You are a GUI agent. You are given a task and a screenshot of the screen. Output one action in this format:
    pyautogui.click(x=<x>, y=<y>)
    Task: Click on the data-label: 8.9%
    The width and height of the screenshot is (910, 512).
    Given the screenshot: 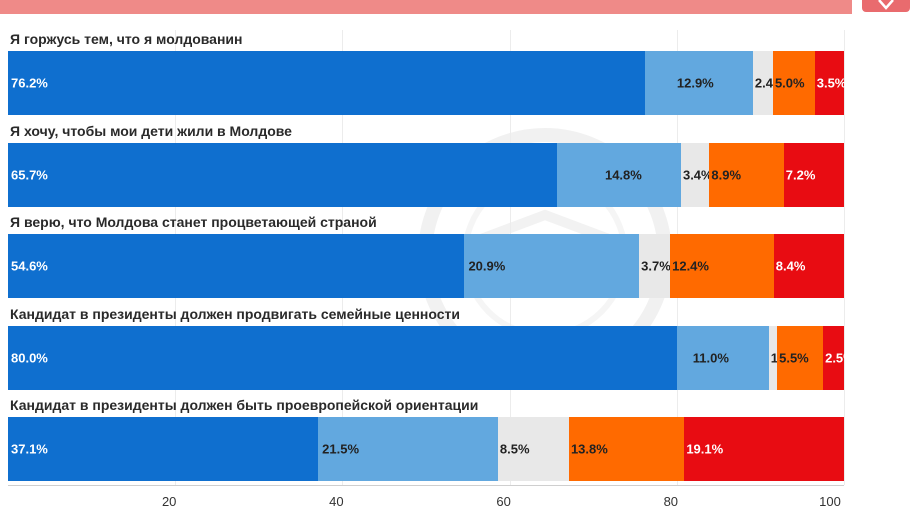 What is the action you would take?
    pyautogui.click(x=726, y=175)
    